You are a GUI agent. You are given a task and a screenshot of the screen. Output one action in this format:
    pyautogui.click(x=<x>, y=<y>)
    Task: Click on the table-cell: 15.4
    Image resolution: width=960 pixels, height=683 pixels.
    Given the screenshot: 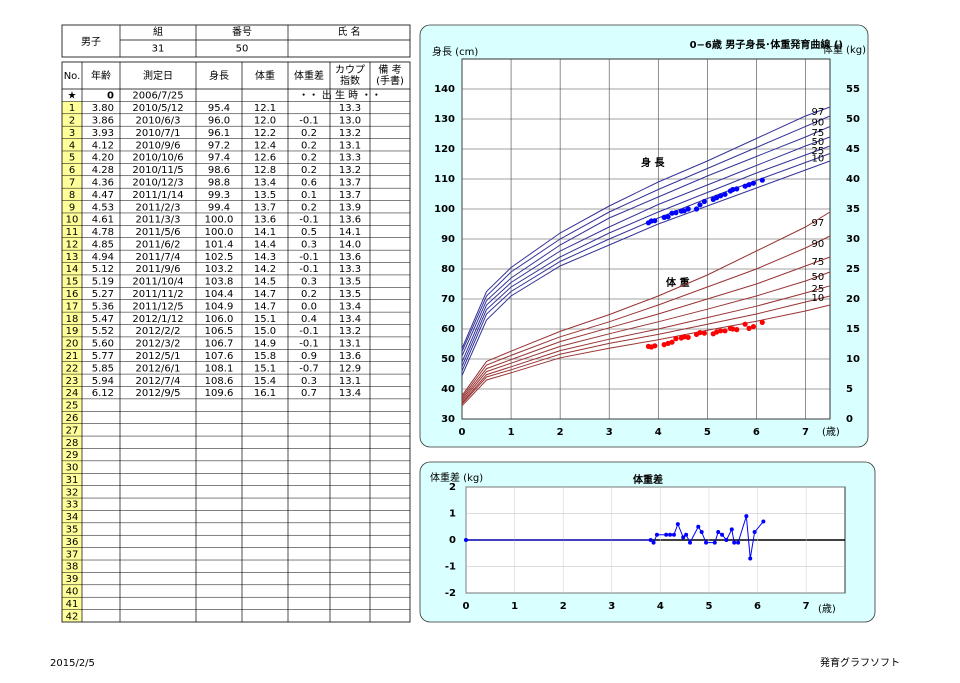 What is the action you would take?
    pyautogui.click(x=265, y=381)
    